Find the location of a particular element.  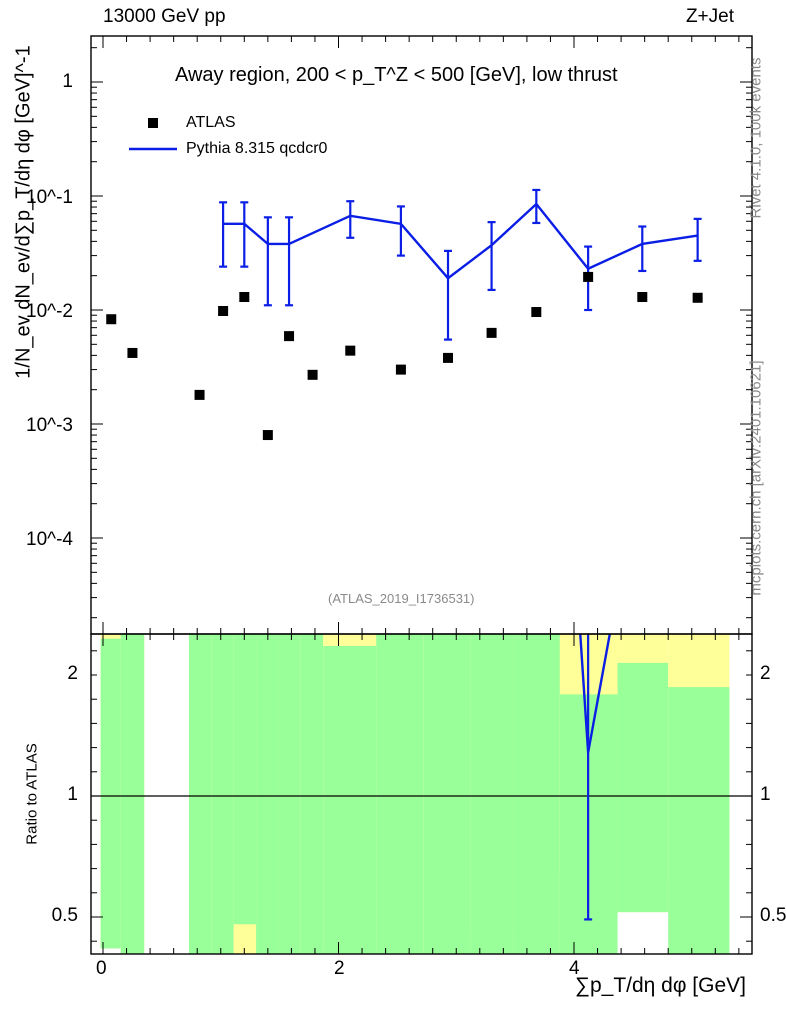

y-tick-label: 10^-4 is located at coordinates (49, 539).